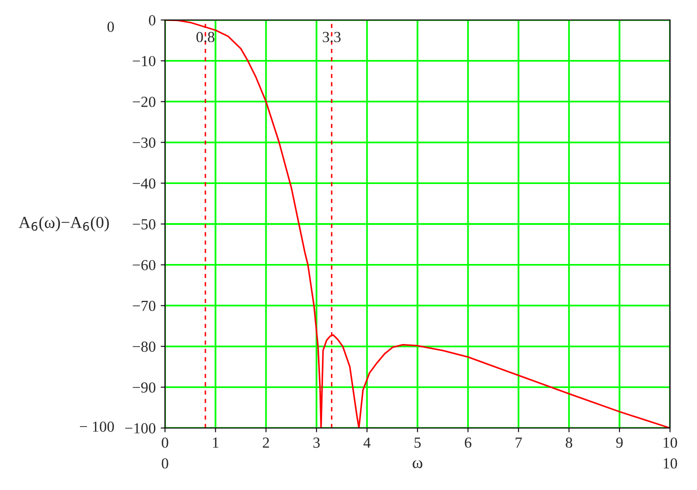  I want to click on x-tick-label: 0, so click(165, 442).